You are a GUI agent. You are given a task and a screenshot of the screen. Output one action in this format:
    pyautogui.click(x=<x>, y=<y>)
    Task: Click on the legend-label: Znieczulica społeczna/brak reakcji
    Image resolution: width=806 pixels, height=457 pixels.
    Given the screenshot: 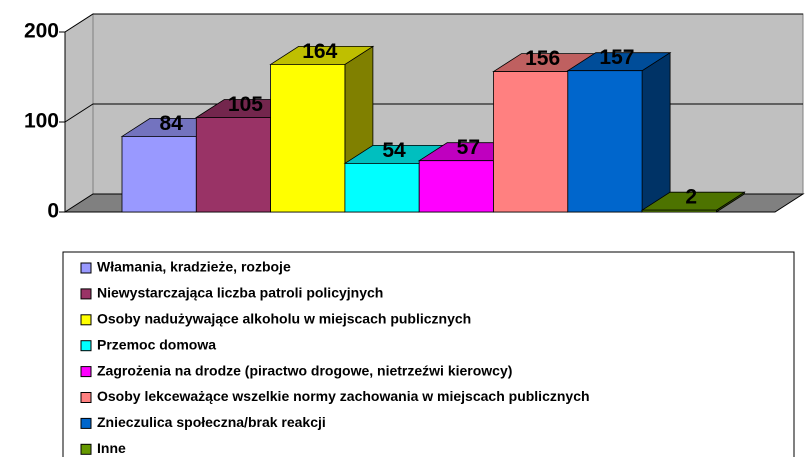 What is the action you would take?
    pyautogui.click(x=211, y=422)
    